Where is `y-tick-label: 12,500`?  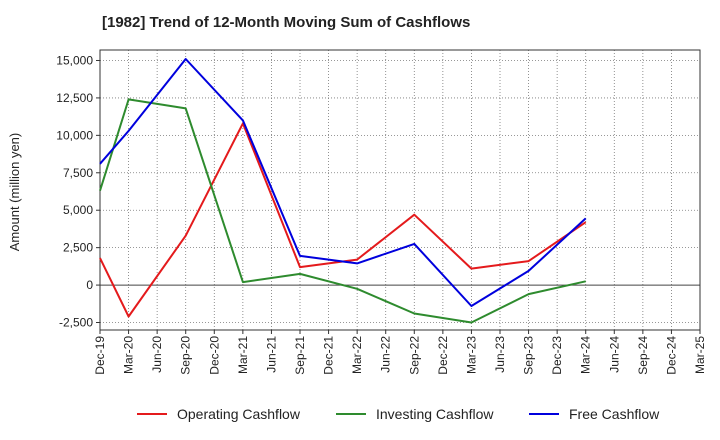 y-tick-label: 12,500 is located at coordinates (74, 98).